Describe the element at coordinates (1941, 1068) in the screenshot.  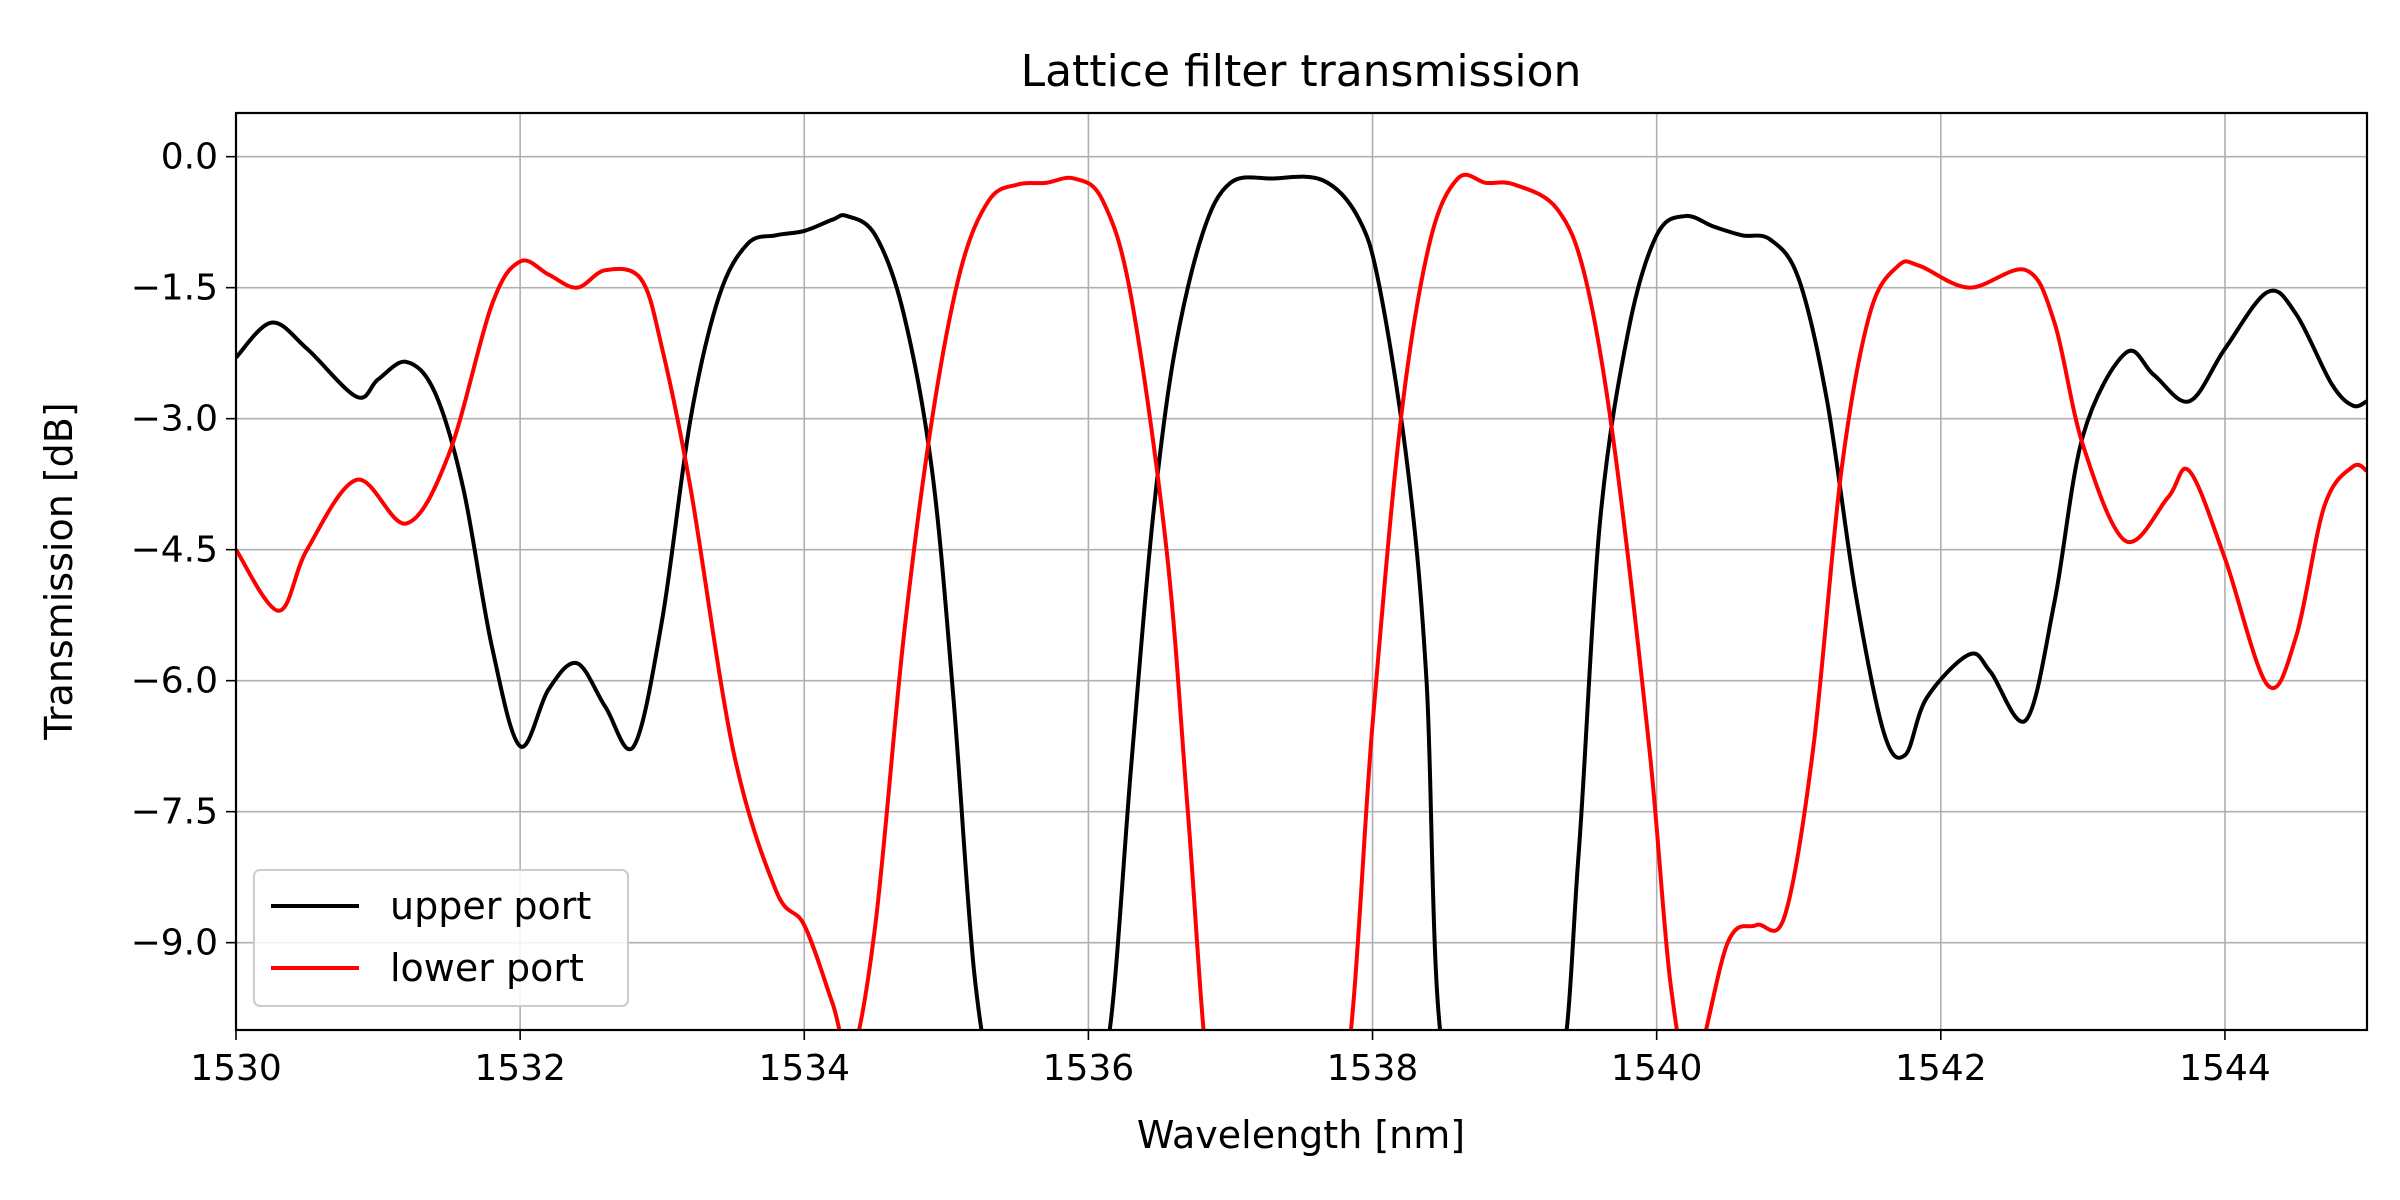
I see `x-tick-label: 1542` at that location.